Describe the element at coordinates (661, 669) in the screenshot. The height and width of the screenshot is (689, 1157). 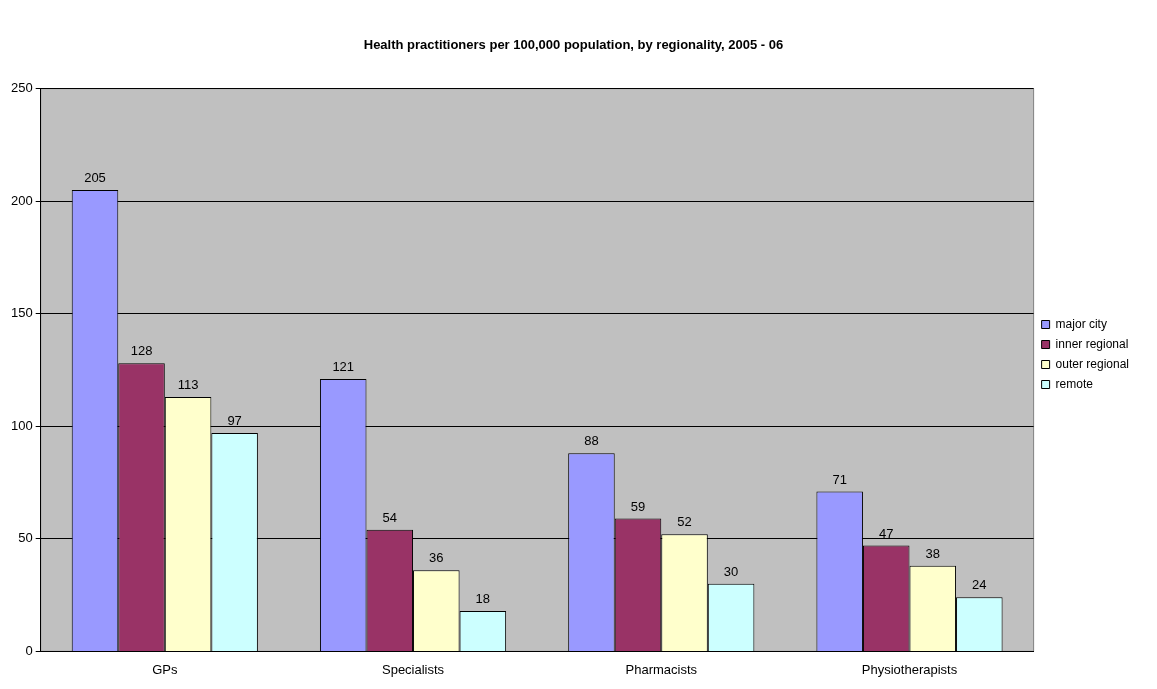
I see `x-tick-label: Pharmacists` at that location.